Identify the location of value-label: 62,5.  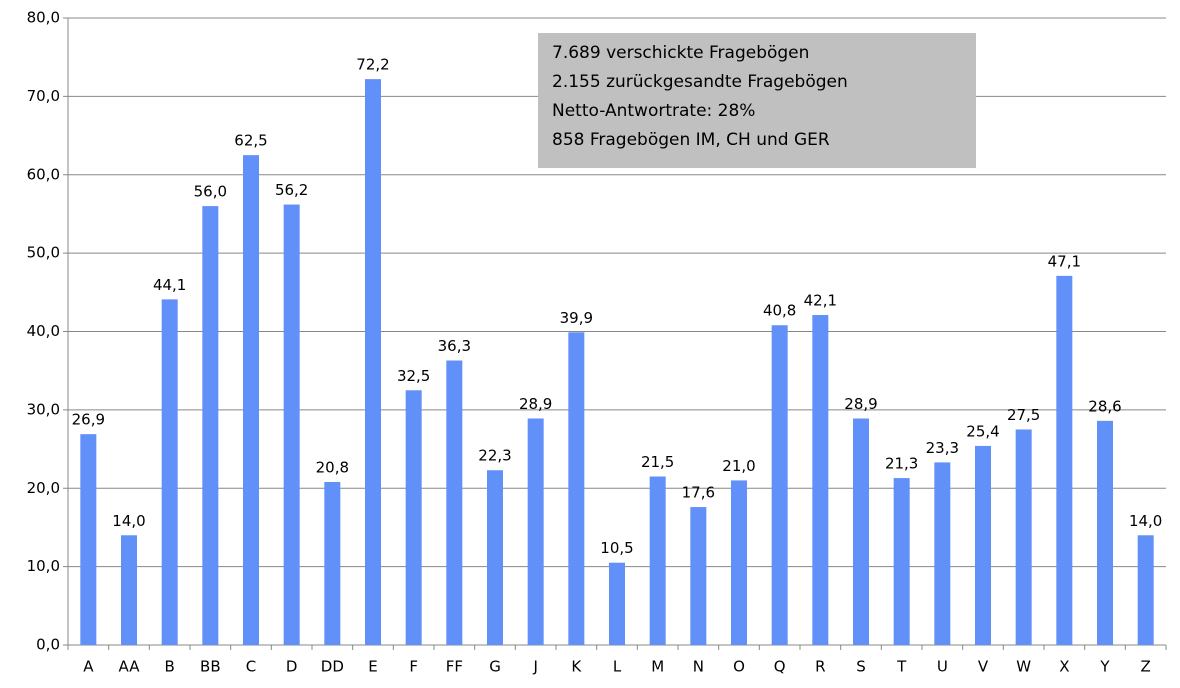
(250, 141).